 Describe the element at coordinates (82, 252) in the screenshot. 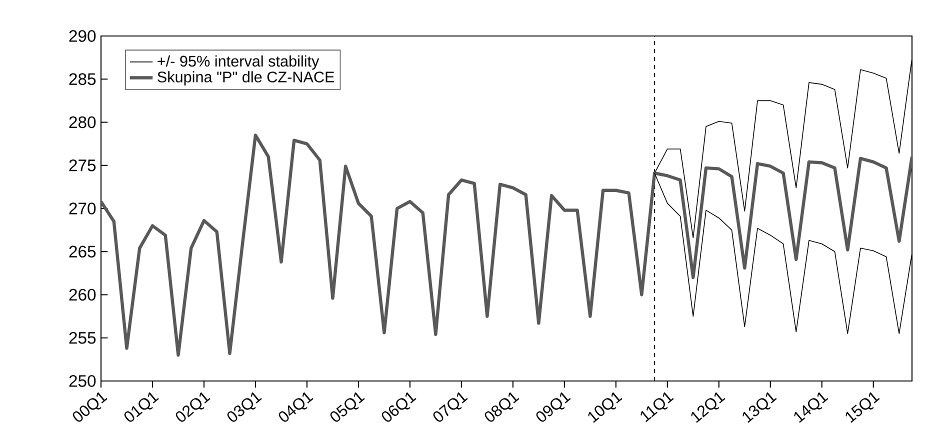

I see `y-tick-label: 265` at that location.